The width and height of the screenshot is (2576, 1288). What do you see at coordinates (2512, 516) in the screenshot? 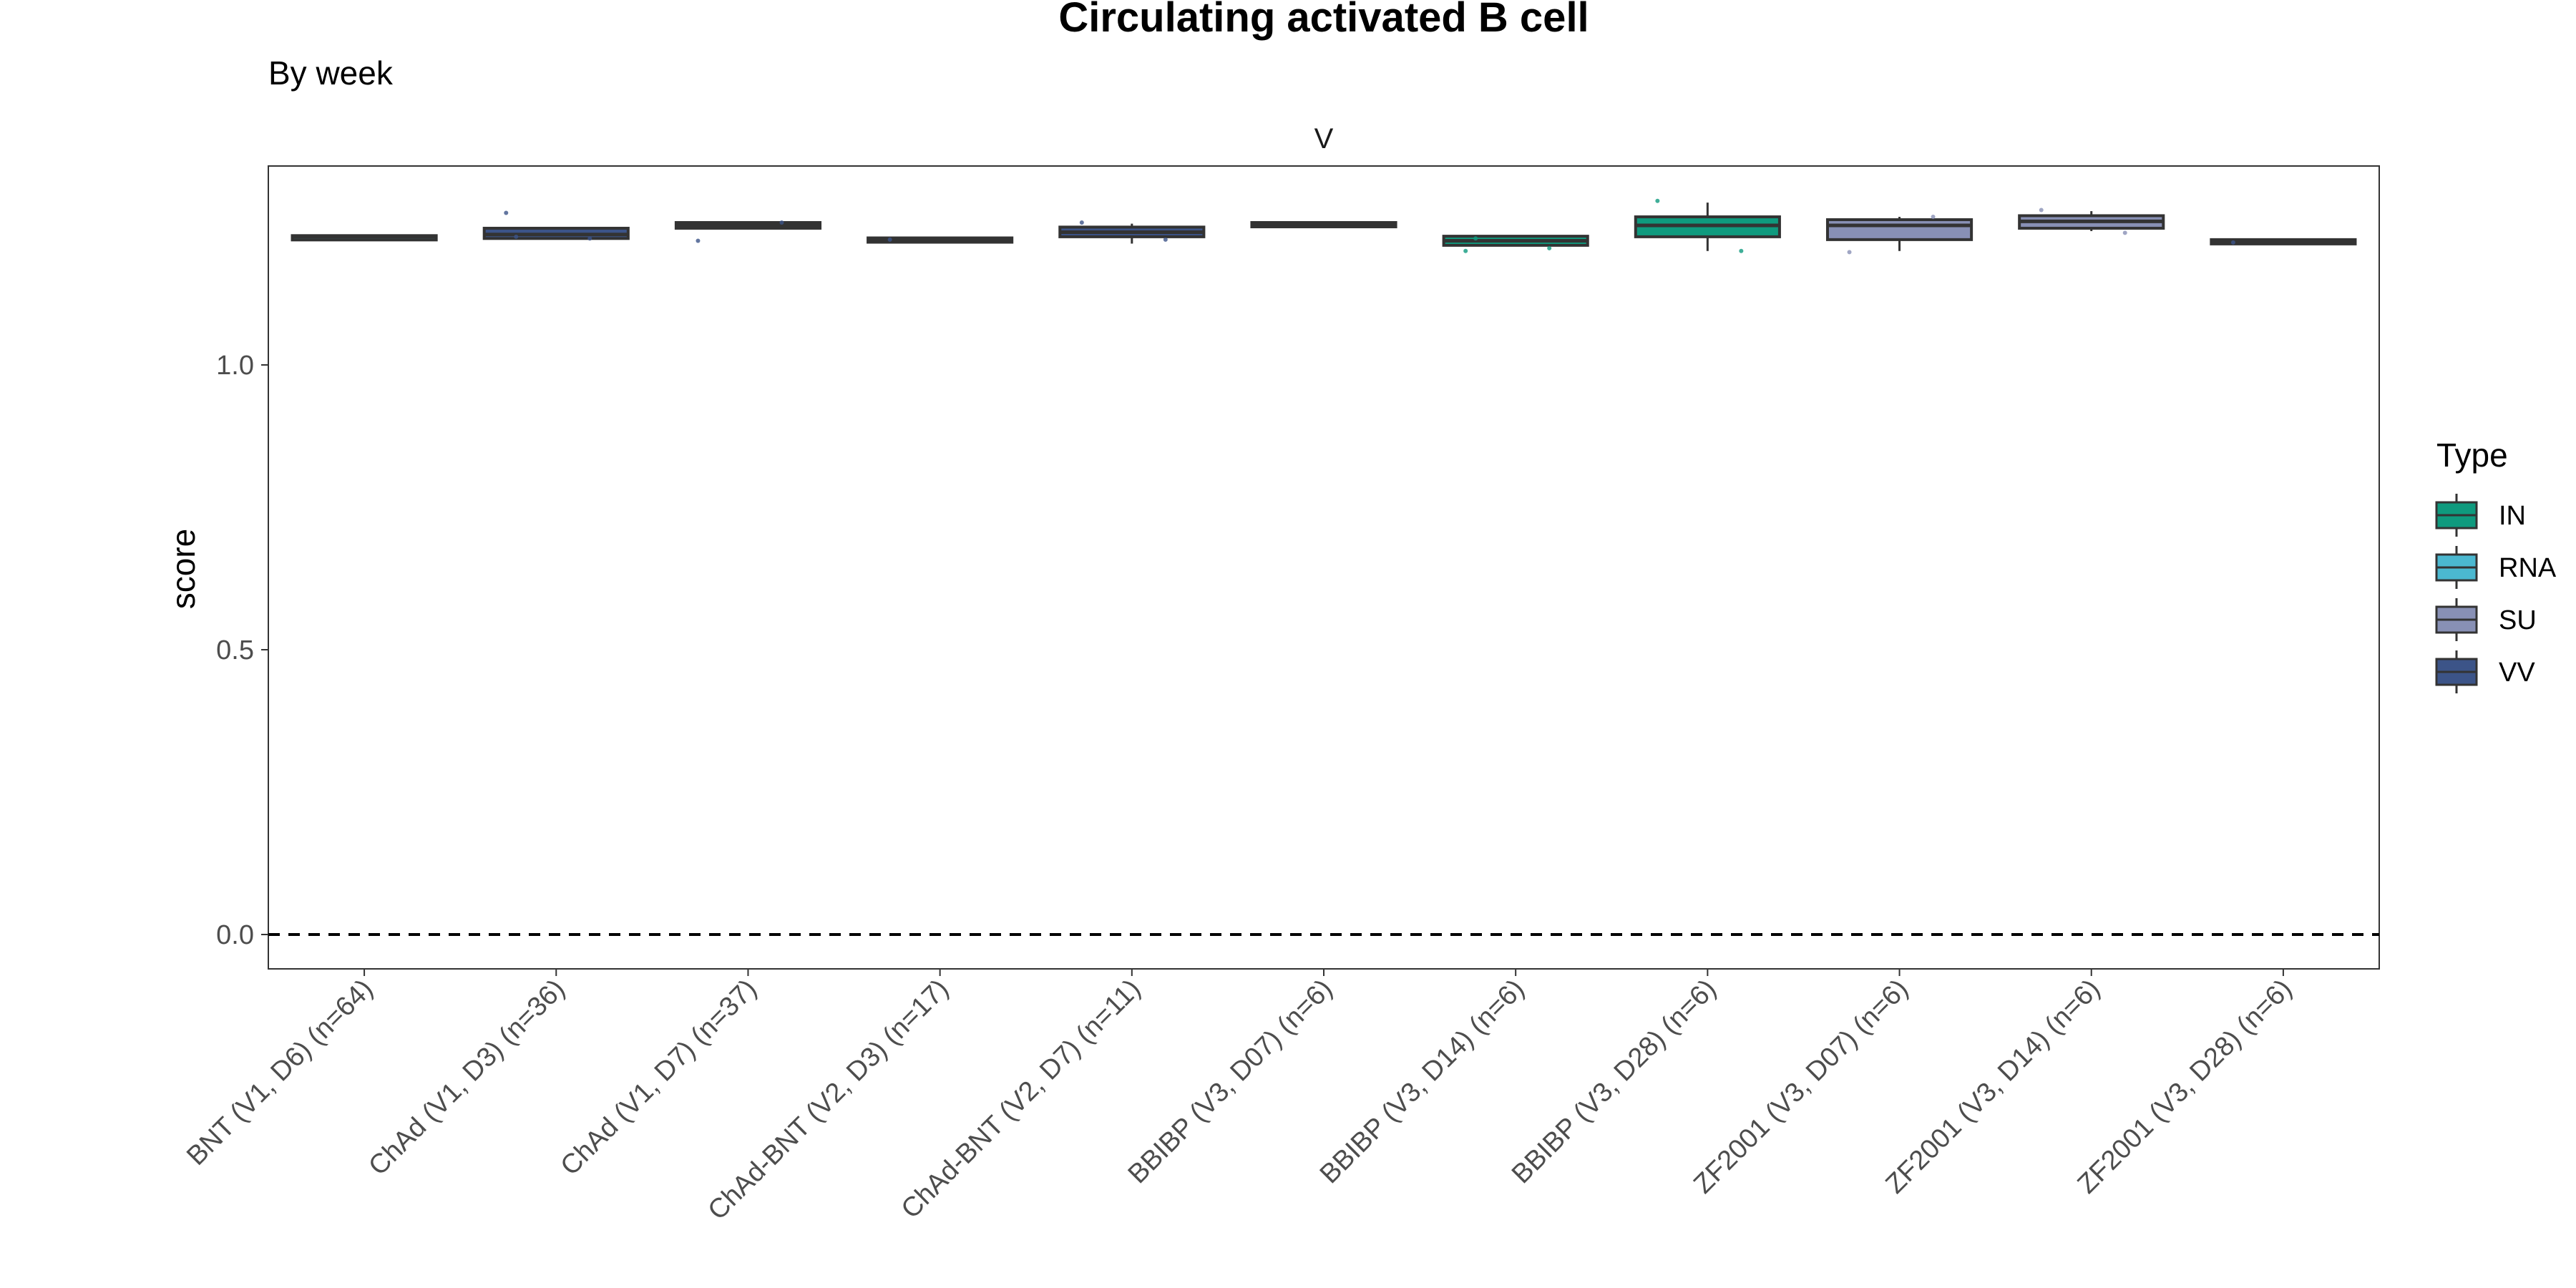
I see `legend-label: IN` at bounding box center [2512, 516].